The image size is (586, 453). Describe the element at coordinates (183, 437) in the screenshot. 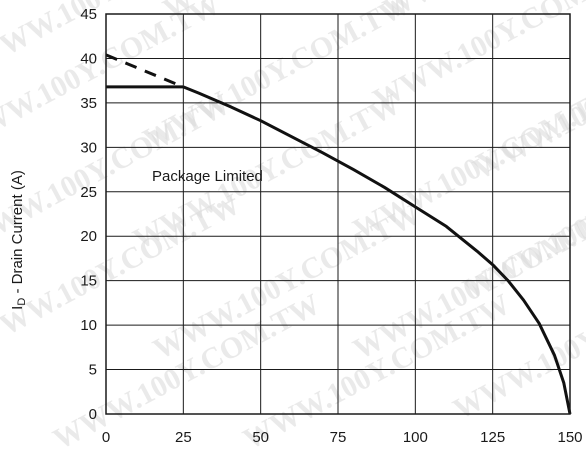

I see `x-tick-label: 25` at that location.